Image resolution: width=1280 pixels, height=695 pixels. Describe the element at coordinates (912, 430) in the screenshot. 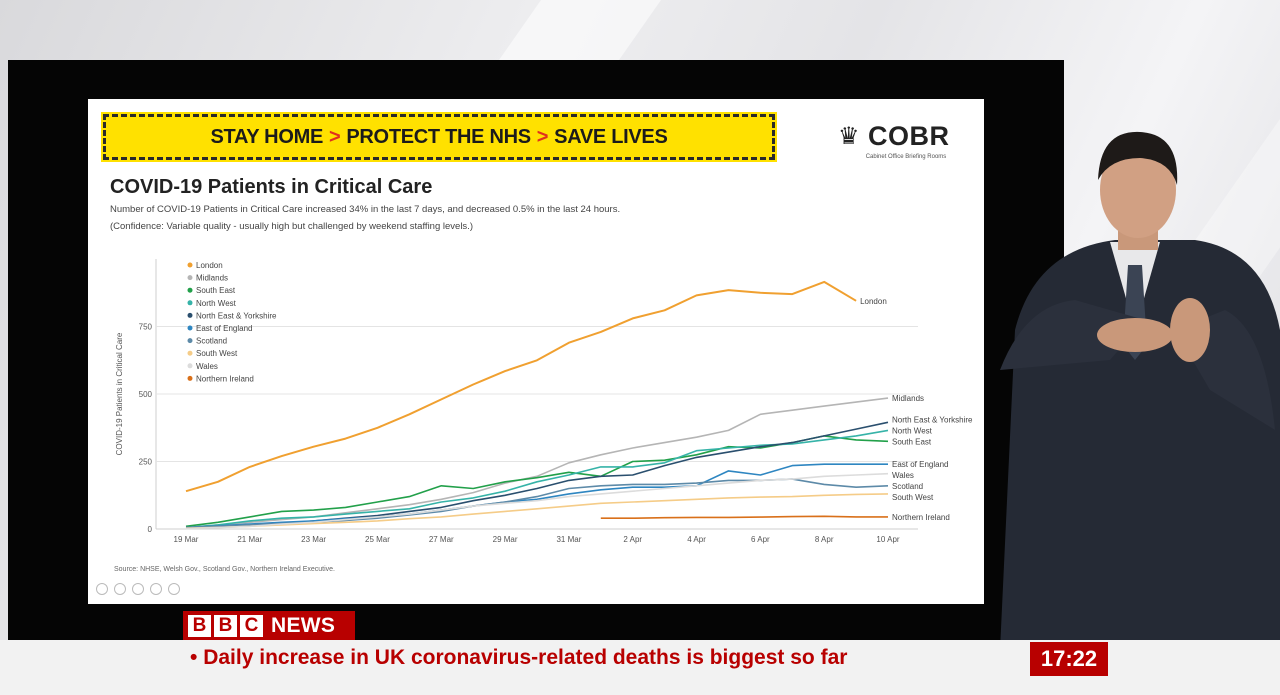

I see `series-end-label: North West` at that location.